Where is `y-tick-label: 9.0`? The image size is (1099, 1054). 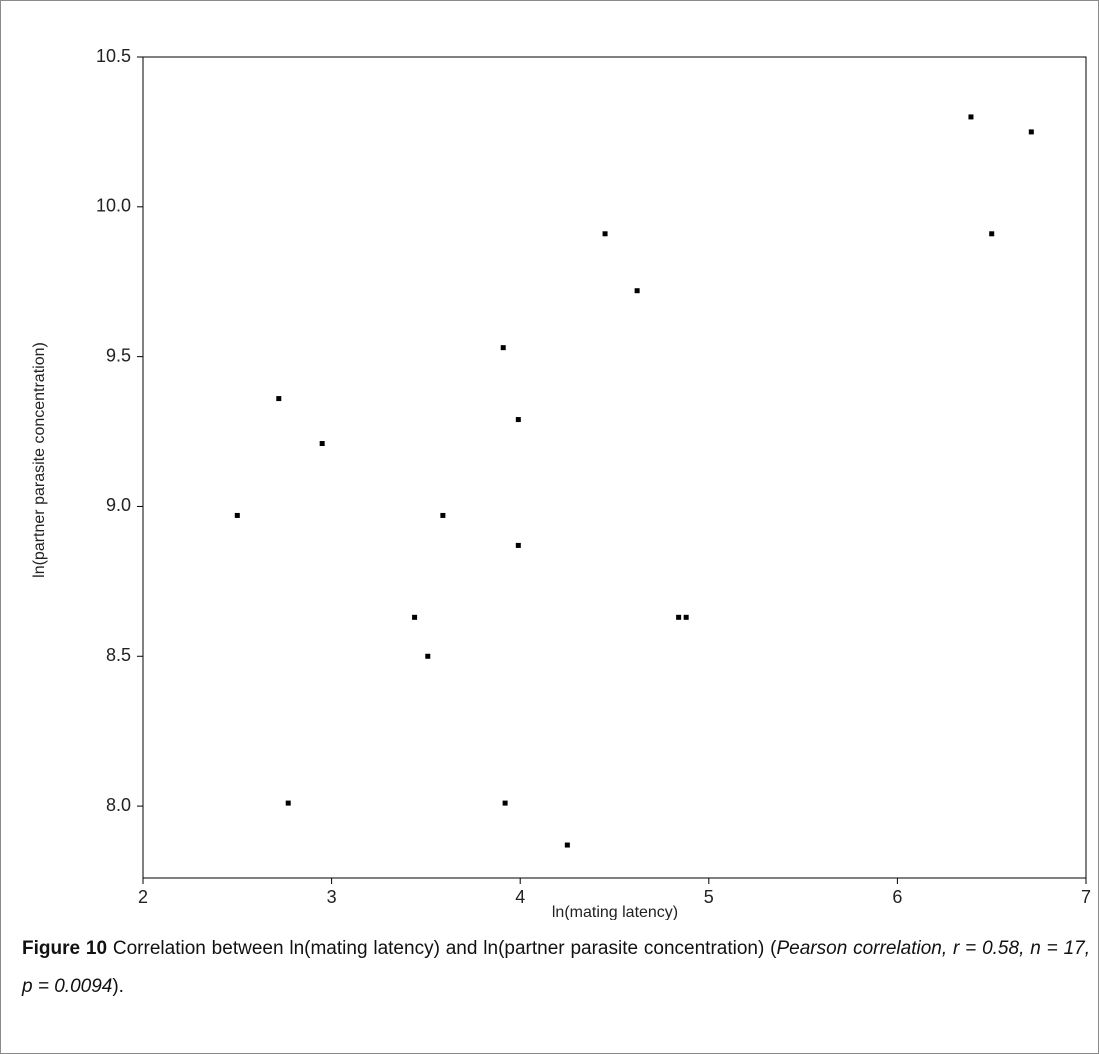
y-tick-label: 9.0 is located at coordinates (118, 505).